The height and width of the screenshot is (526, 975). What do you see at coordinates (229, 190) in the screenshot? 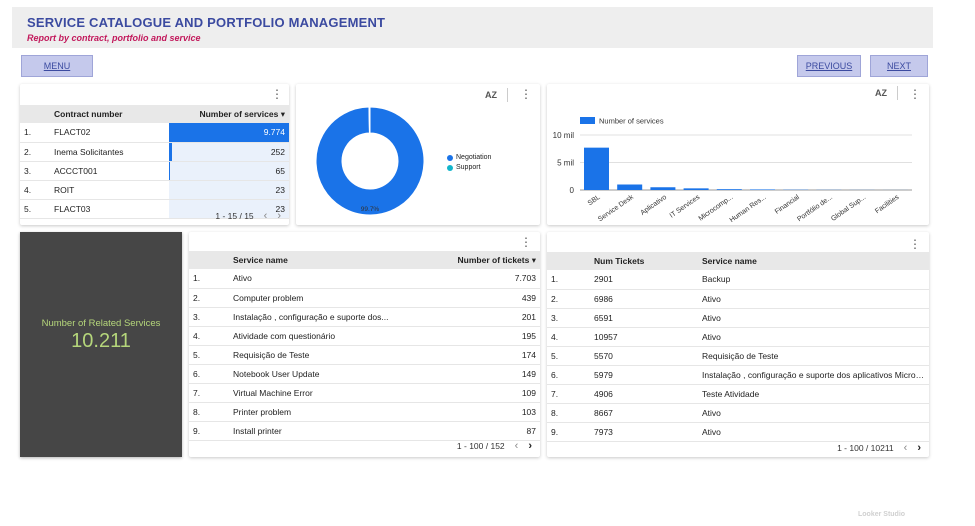
I see `service-count: 23` at bounding box center [229, 190].